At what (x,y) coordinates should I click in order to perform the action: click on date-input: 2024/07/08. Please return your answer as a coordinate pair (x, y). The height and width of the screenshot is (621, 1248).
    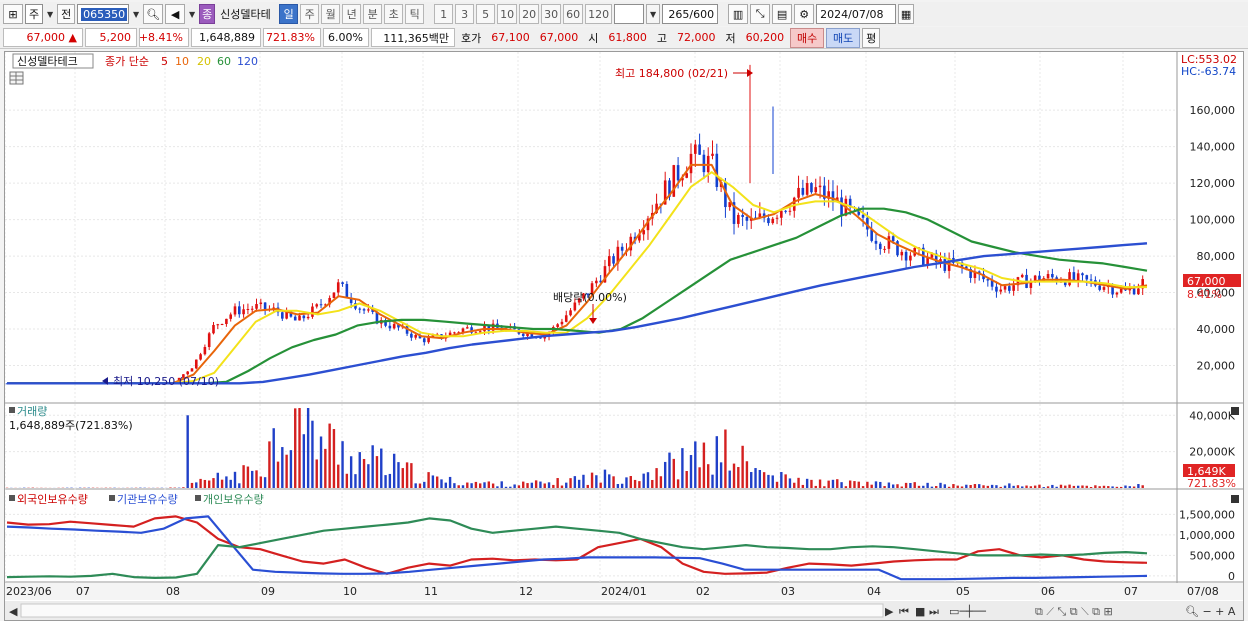
    Looking at the image, I should click on (856, 14).